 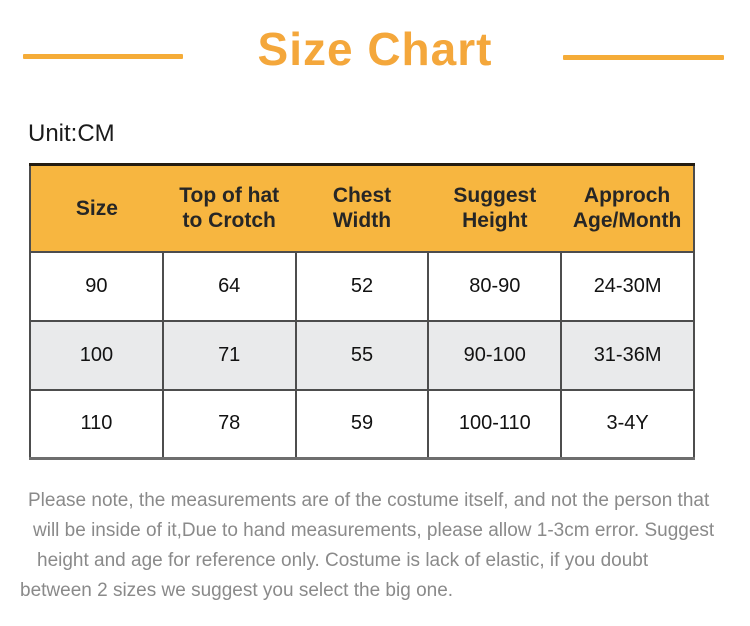 What do you see at coordinates (495, 424) in the screenshot?
I see `cell-suggest-height: 100-110` at bounding box center [495, 424].